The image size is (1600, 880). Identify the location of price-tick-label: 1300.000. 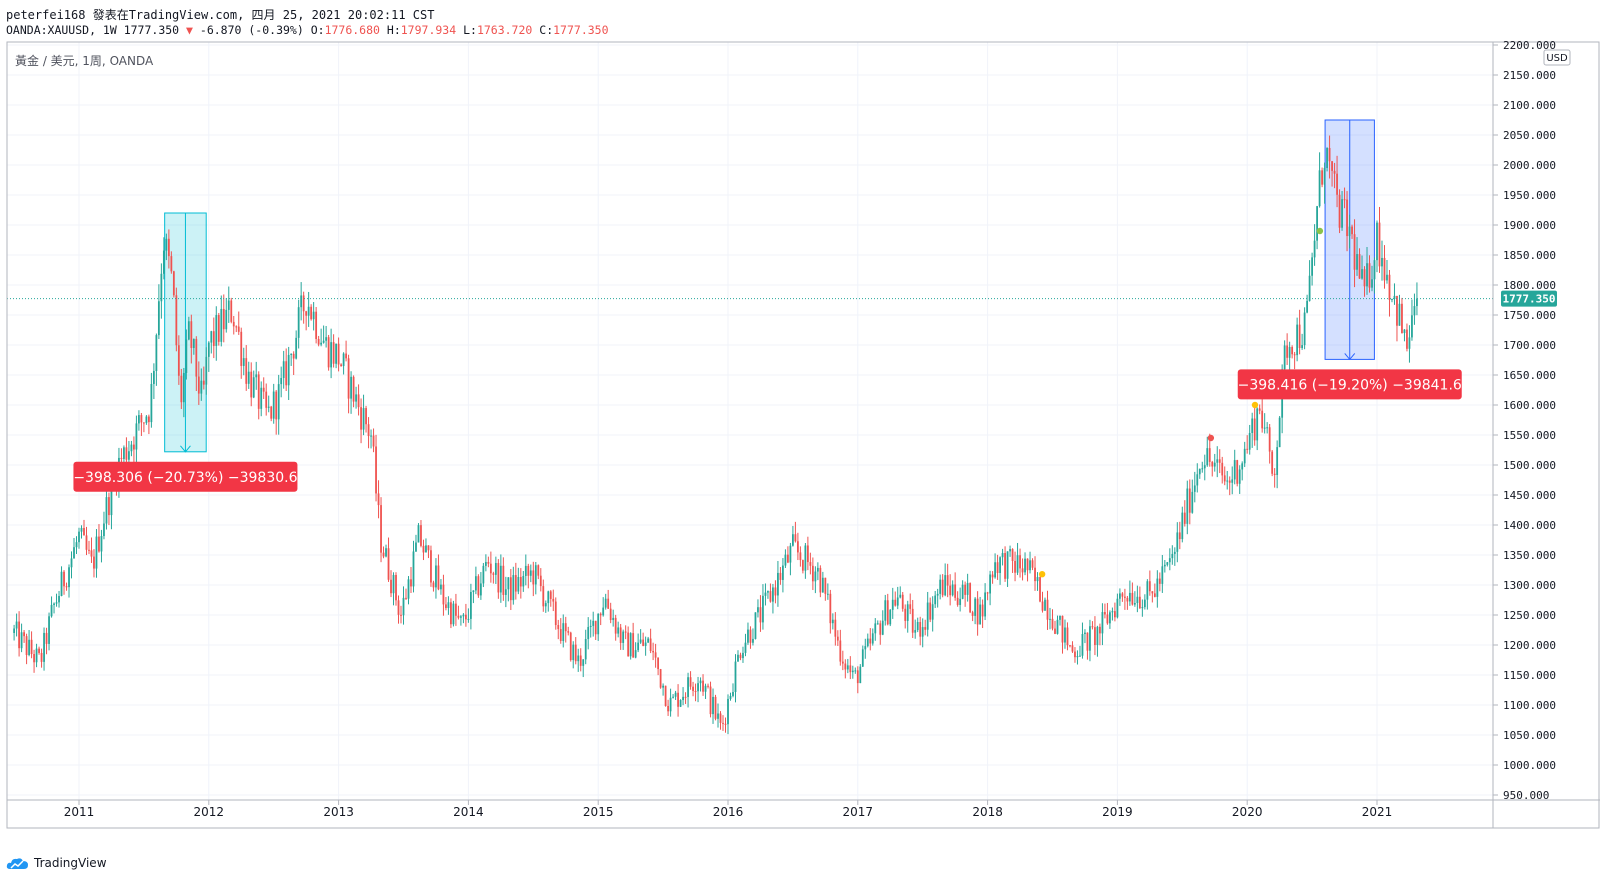
(1529, 585).